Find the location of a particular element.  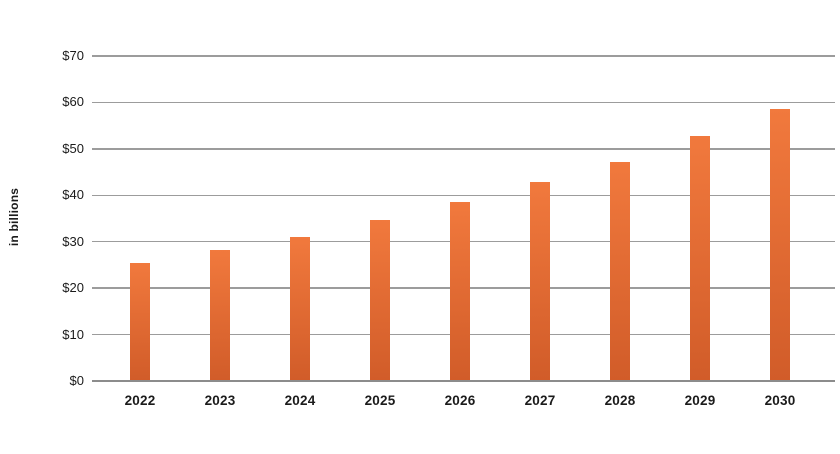

bar-2030 is located at coordinates (780, 245).